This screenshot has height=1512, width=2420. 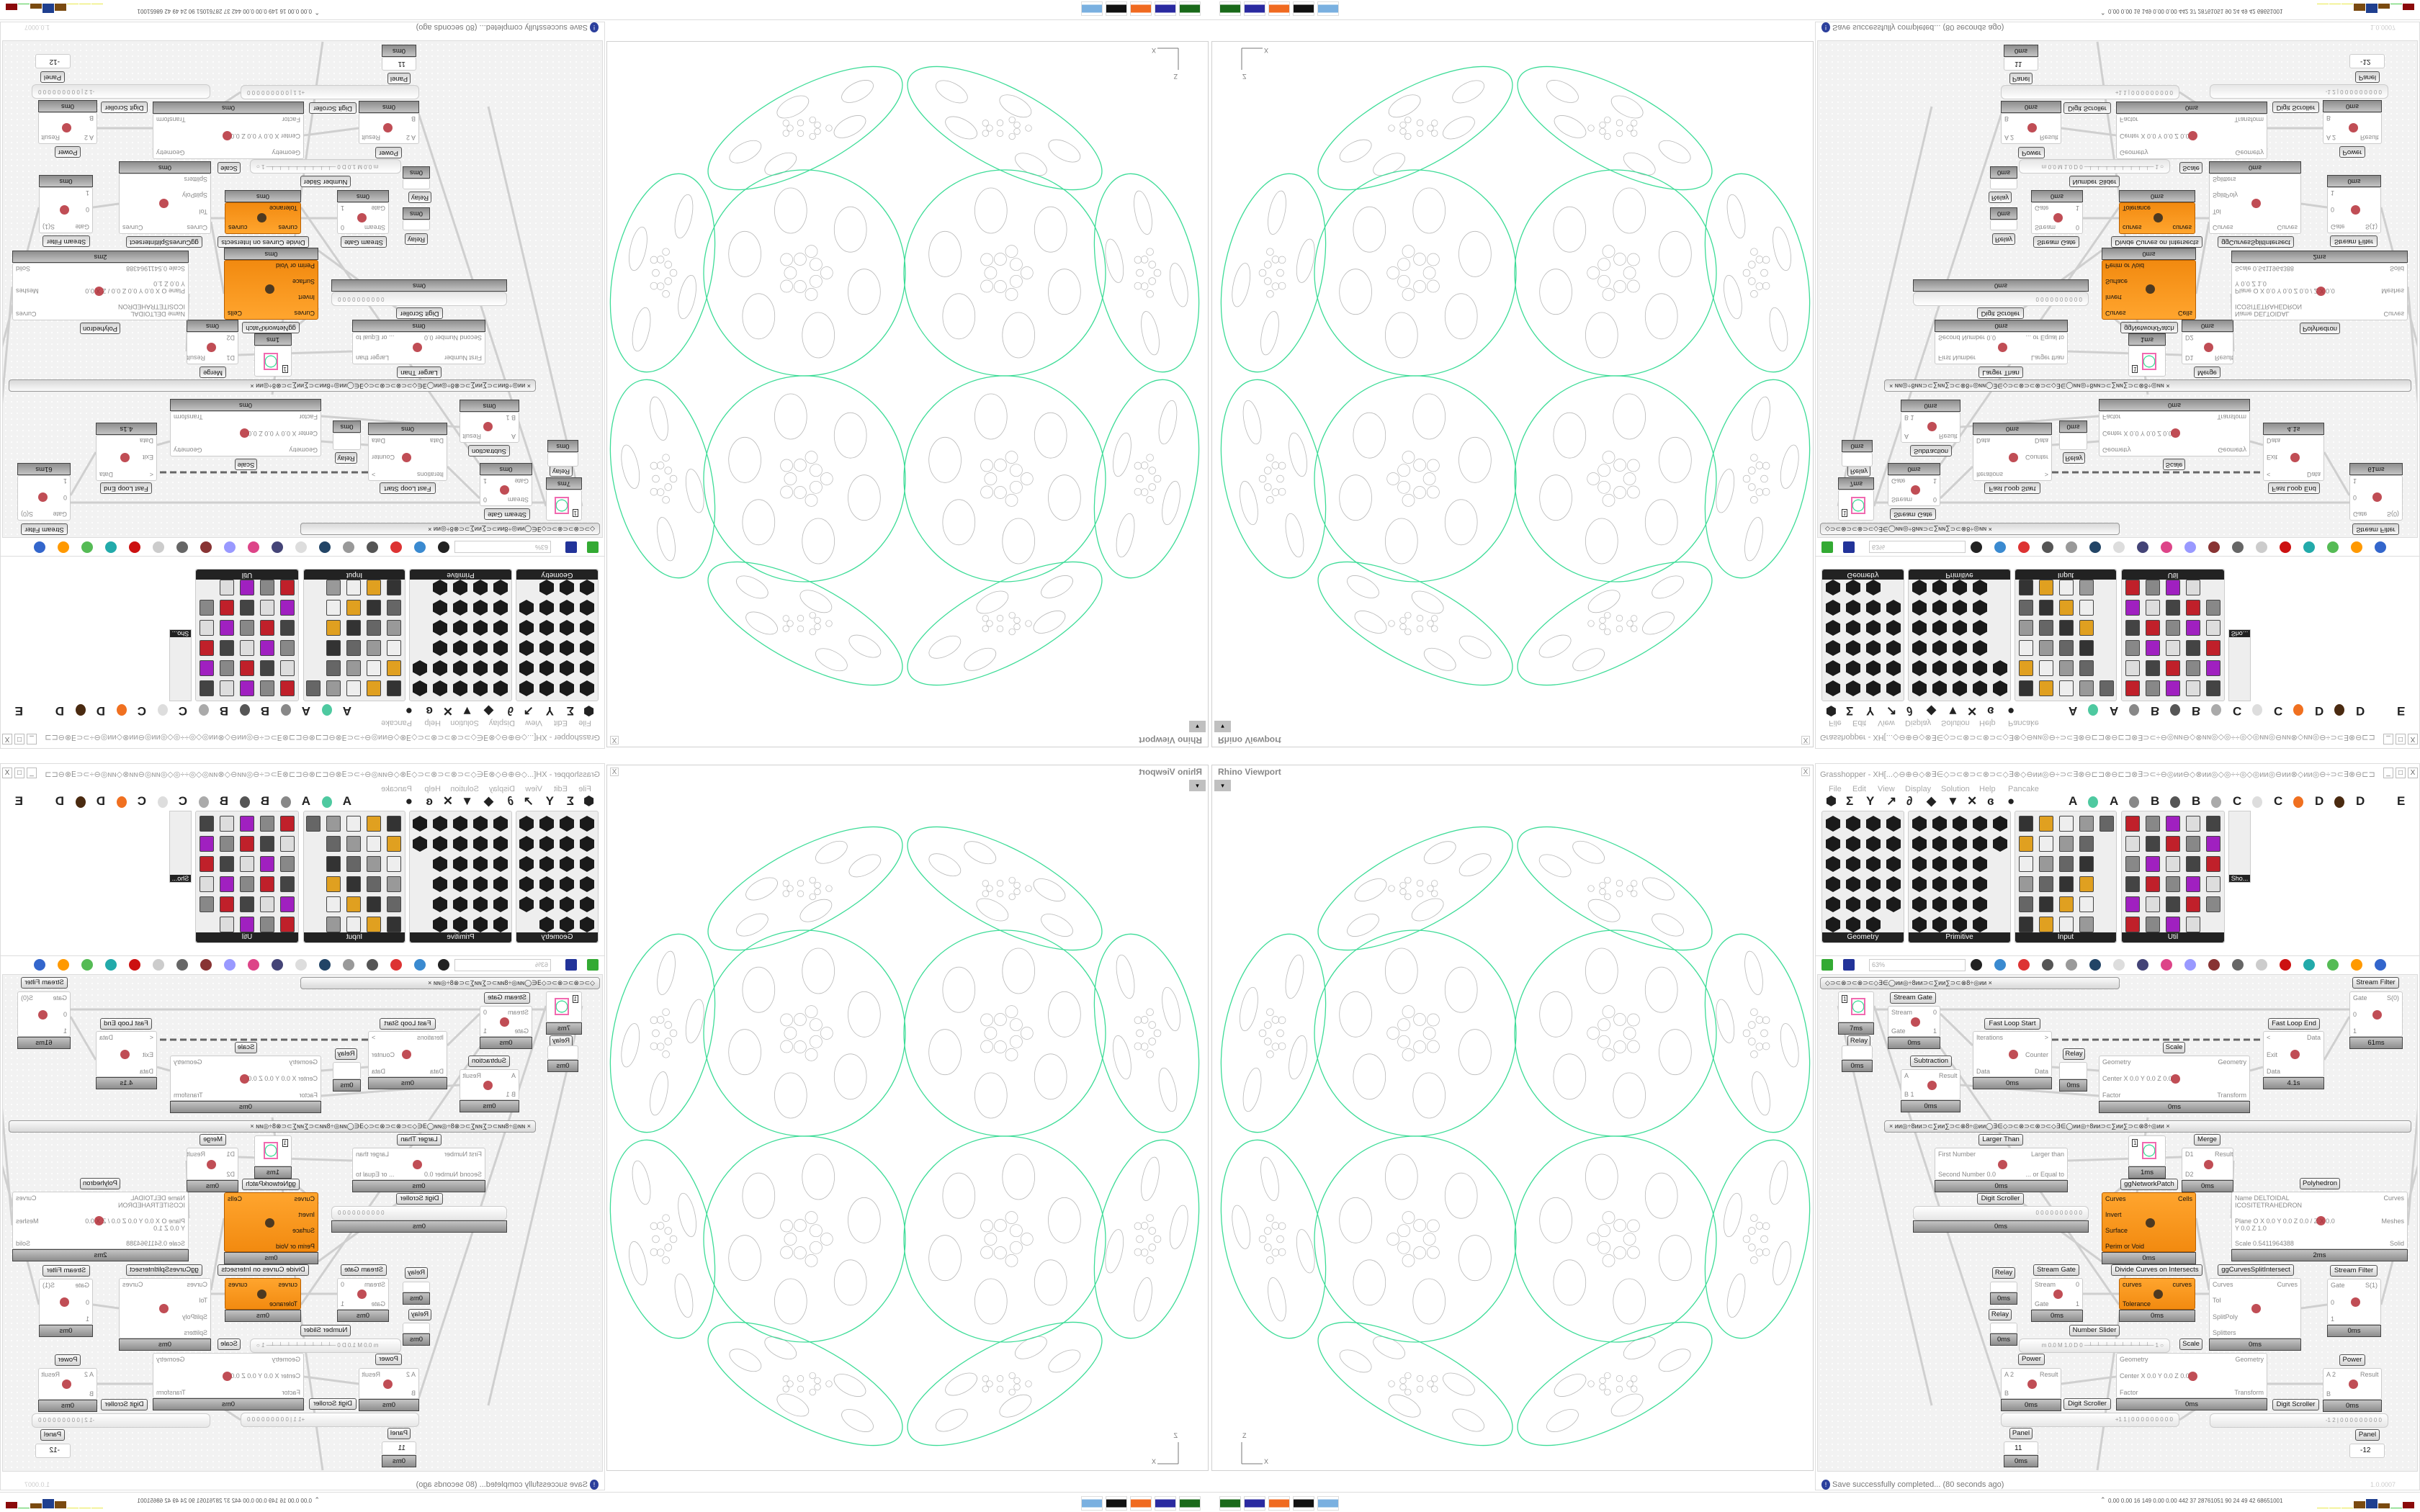 I want to click on tab-d: D, so click(x=100, y=801).